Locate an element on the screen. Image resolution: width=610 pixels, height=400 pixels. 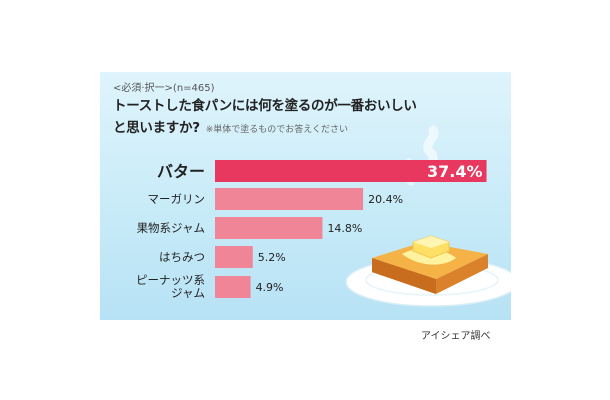
question-title-line2-text: と思いますか? is located at coordinates (156, 128).